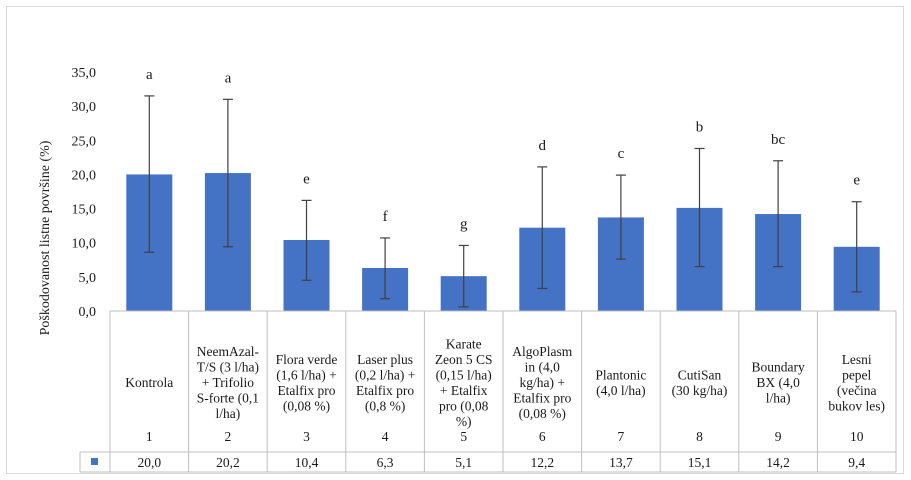  Describe the element at coordinates (307, 462) in the screenshot. I see `table-value: 10,4` at that location.